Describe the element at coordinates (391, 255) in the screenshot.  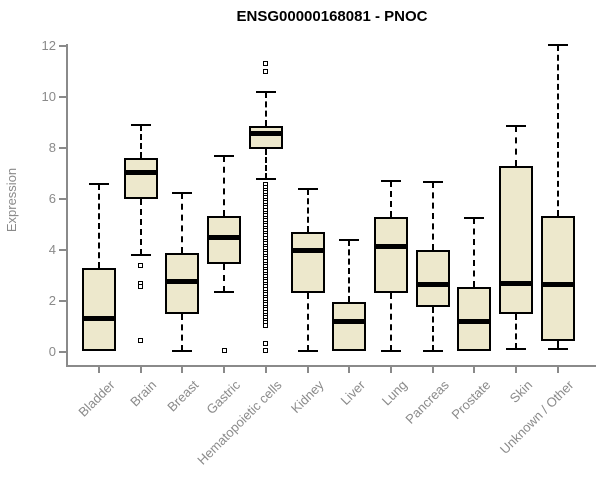
I see `box-lung` at that location.